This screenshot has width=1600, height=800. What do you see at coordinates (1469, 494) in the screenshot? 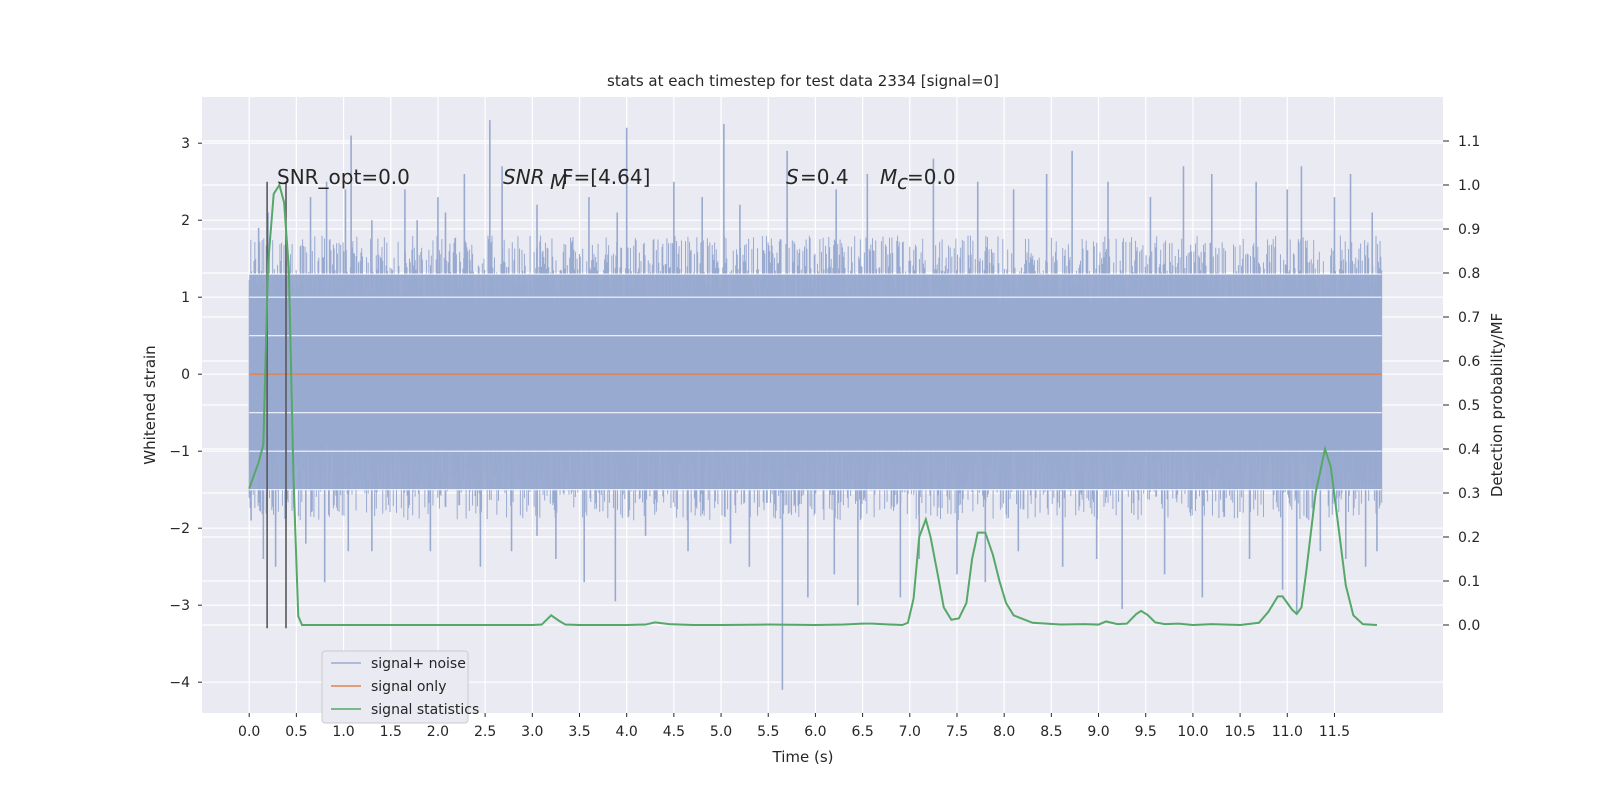
I see `y2-tick-label: 0.3` at bounding box center [1469, 494].